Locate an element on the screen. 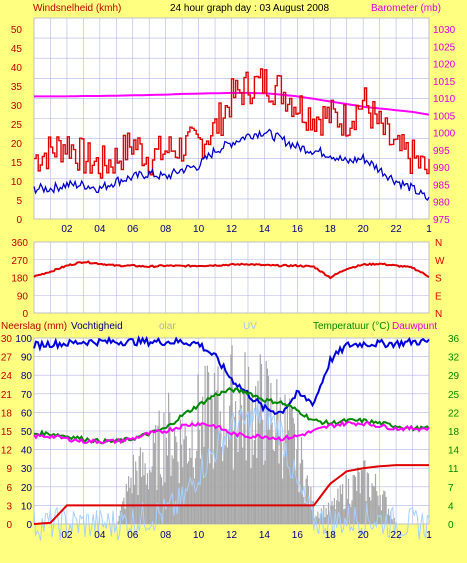 This screenshot has height=563, width=467. x-tick-label: 1 is located at coordinates (429, 535).